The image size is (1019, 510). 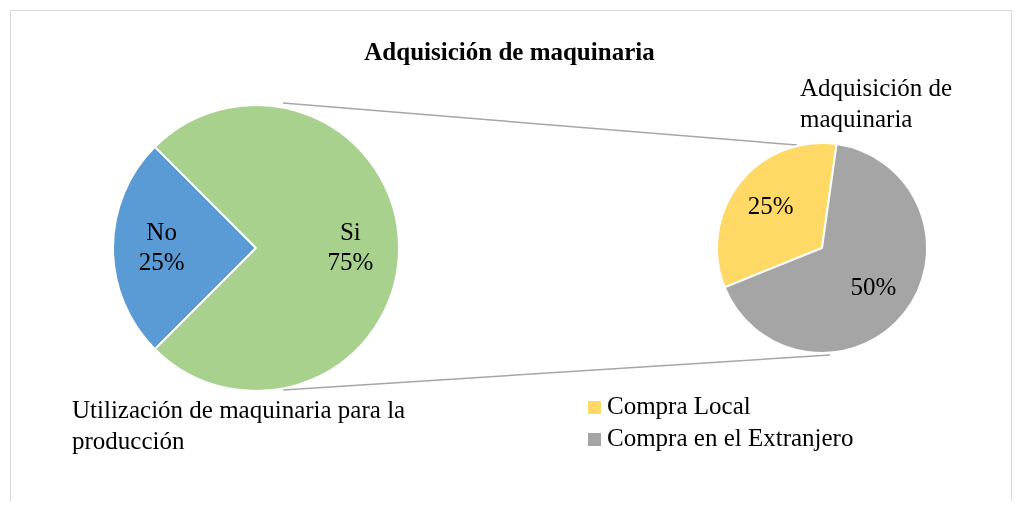 What do you see at coordinates (350, 231) in the screenshot?
I see `slice-label: Si` at bounding box center [350, 231].